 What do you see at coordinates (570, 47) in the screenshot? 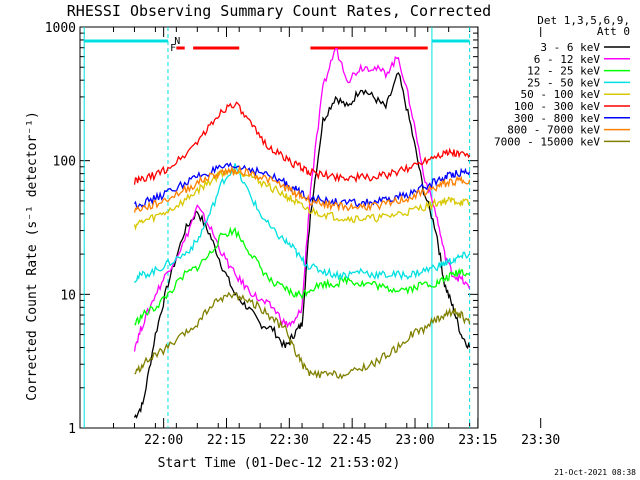
I see `legend-label: 3 - 6 keV` at bounding box center [570, 47].